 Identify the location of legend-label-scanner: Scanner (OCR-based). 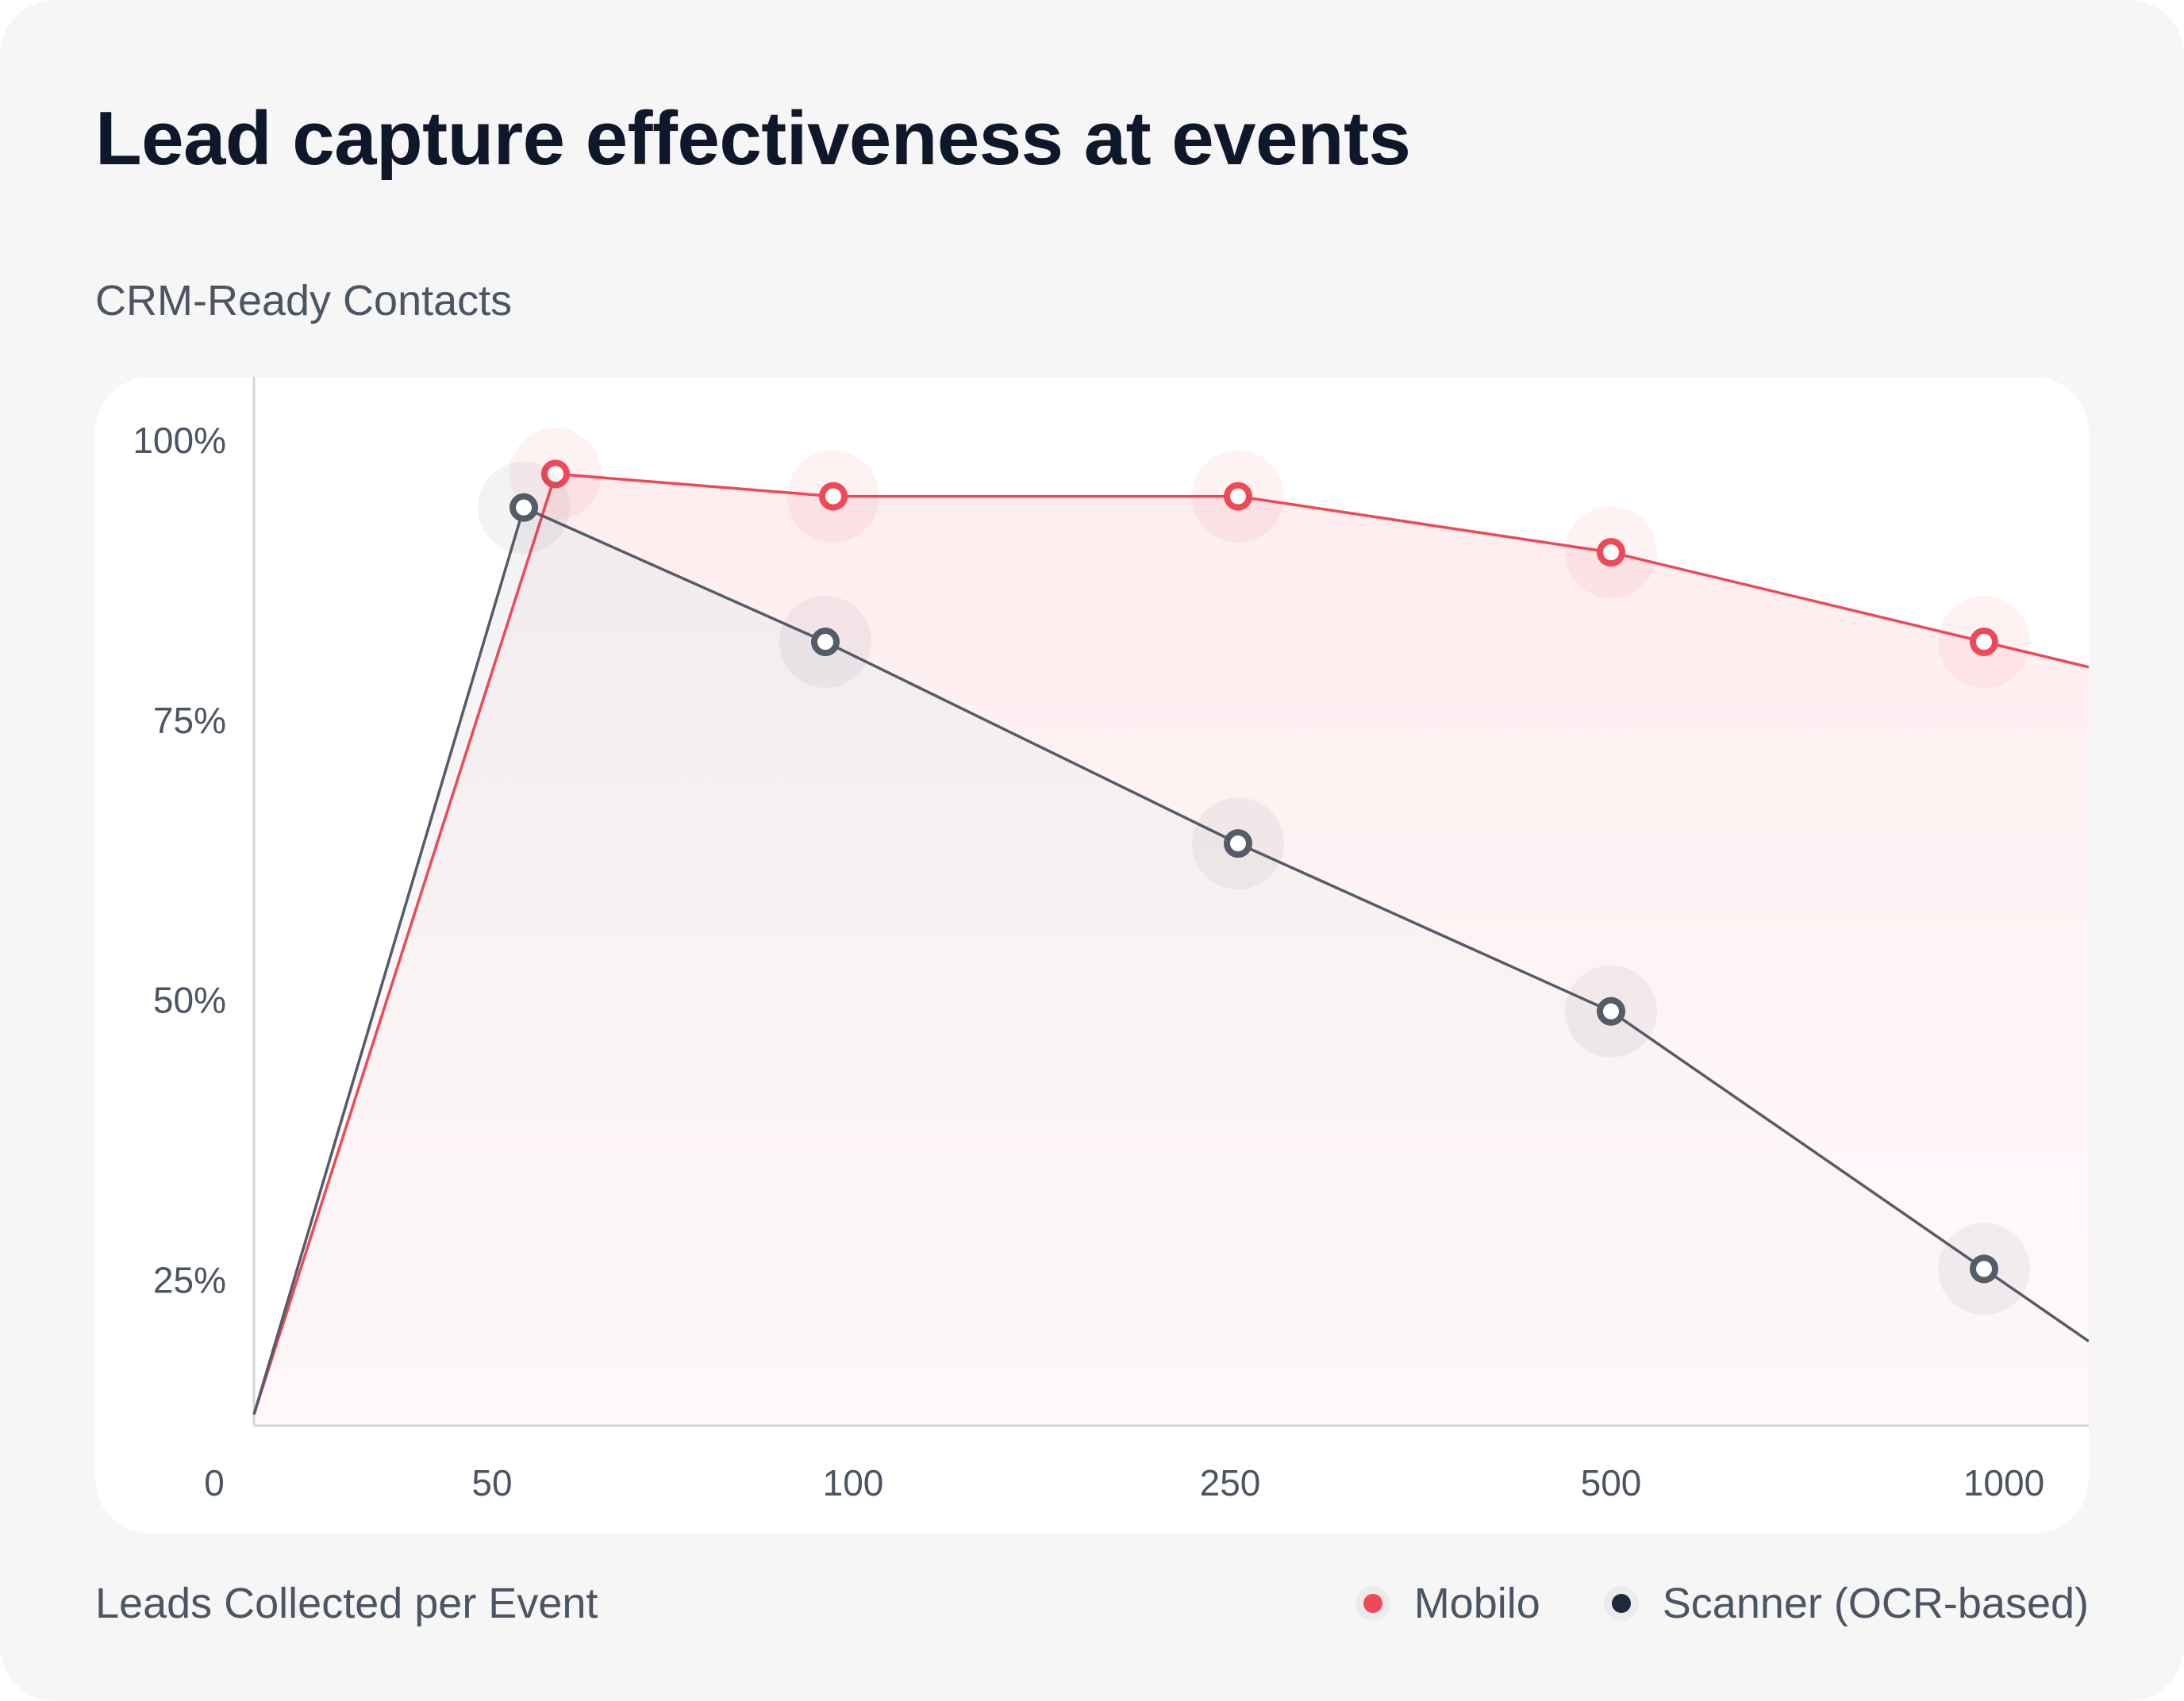
(1875, 1603).